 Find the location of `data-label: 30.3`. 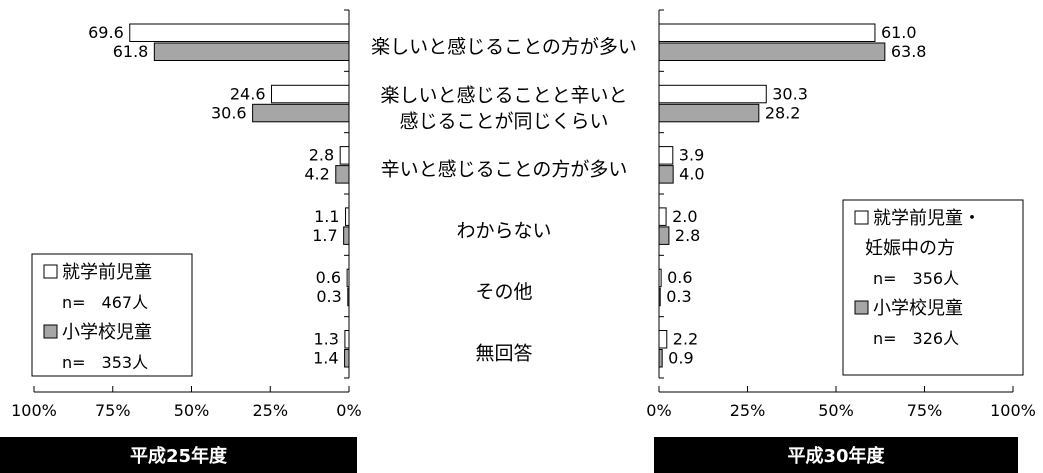

data-label: 30.3 is located at coordinates (790, 93).